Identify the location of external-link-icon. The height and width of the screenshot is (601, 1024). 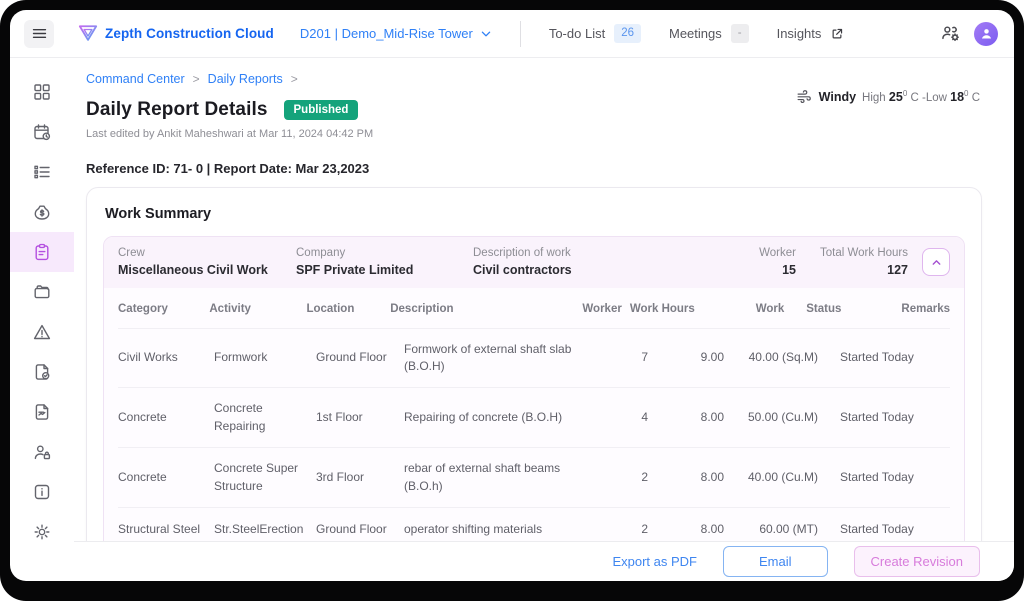
(837, 34).